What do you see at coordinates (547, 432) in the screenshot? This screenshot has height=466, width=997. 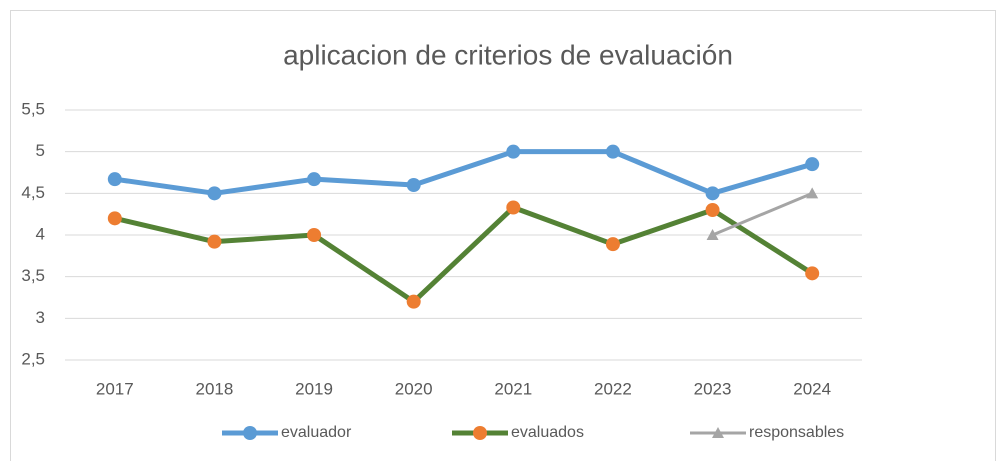 I see `legend-label: evaluados` at bounding box center [547, 432].